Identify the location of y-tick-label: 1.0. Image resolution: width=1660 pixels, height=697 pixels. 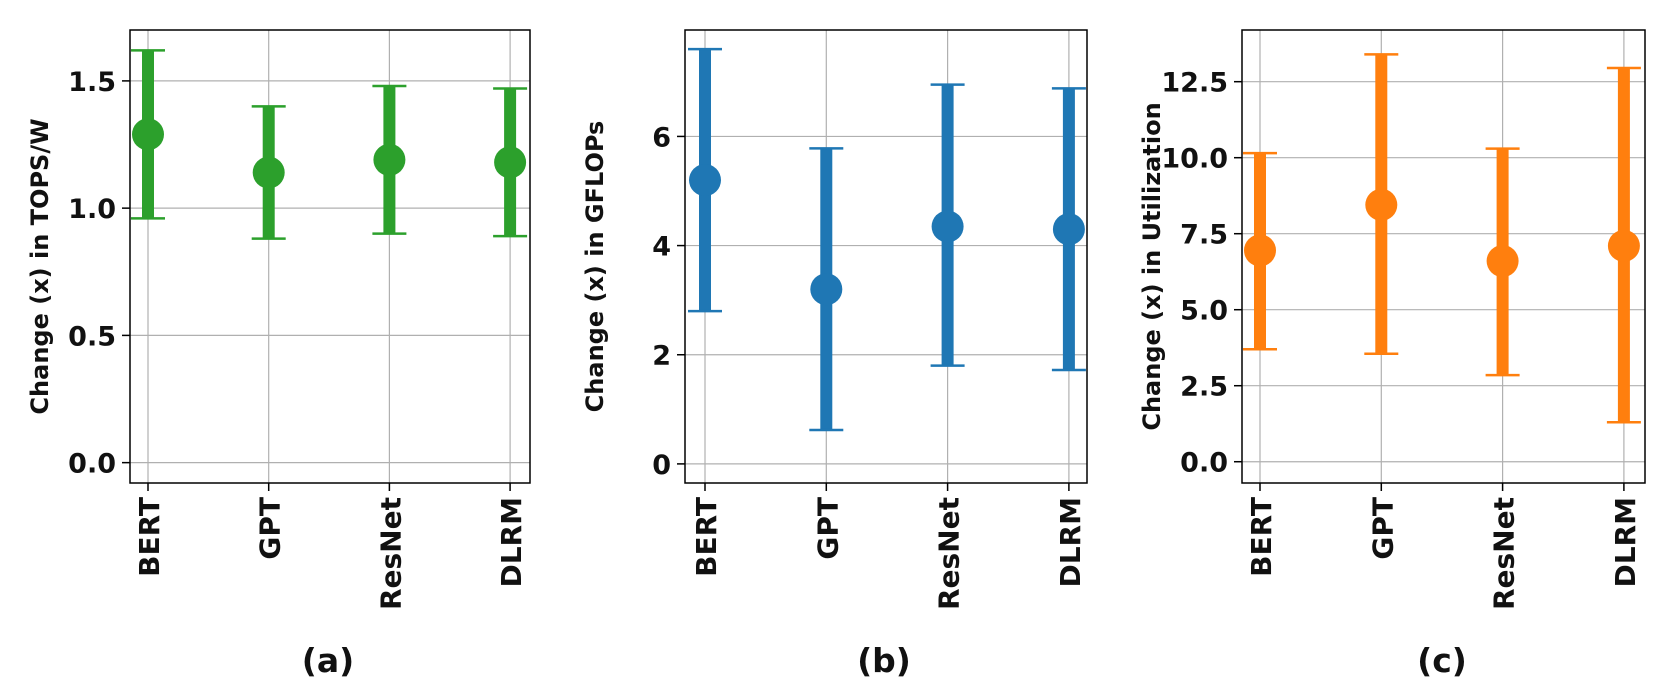
(92, 209).